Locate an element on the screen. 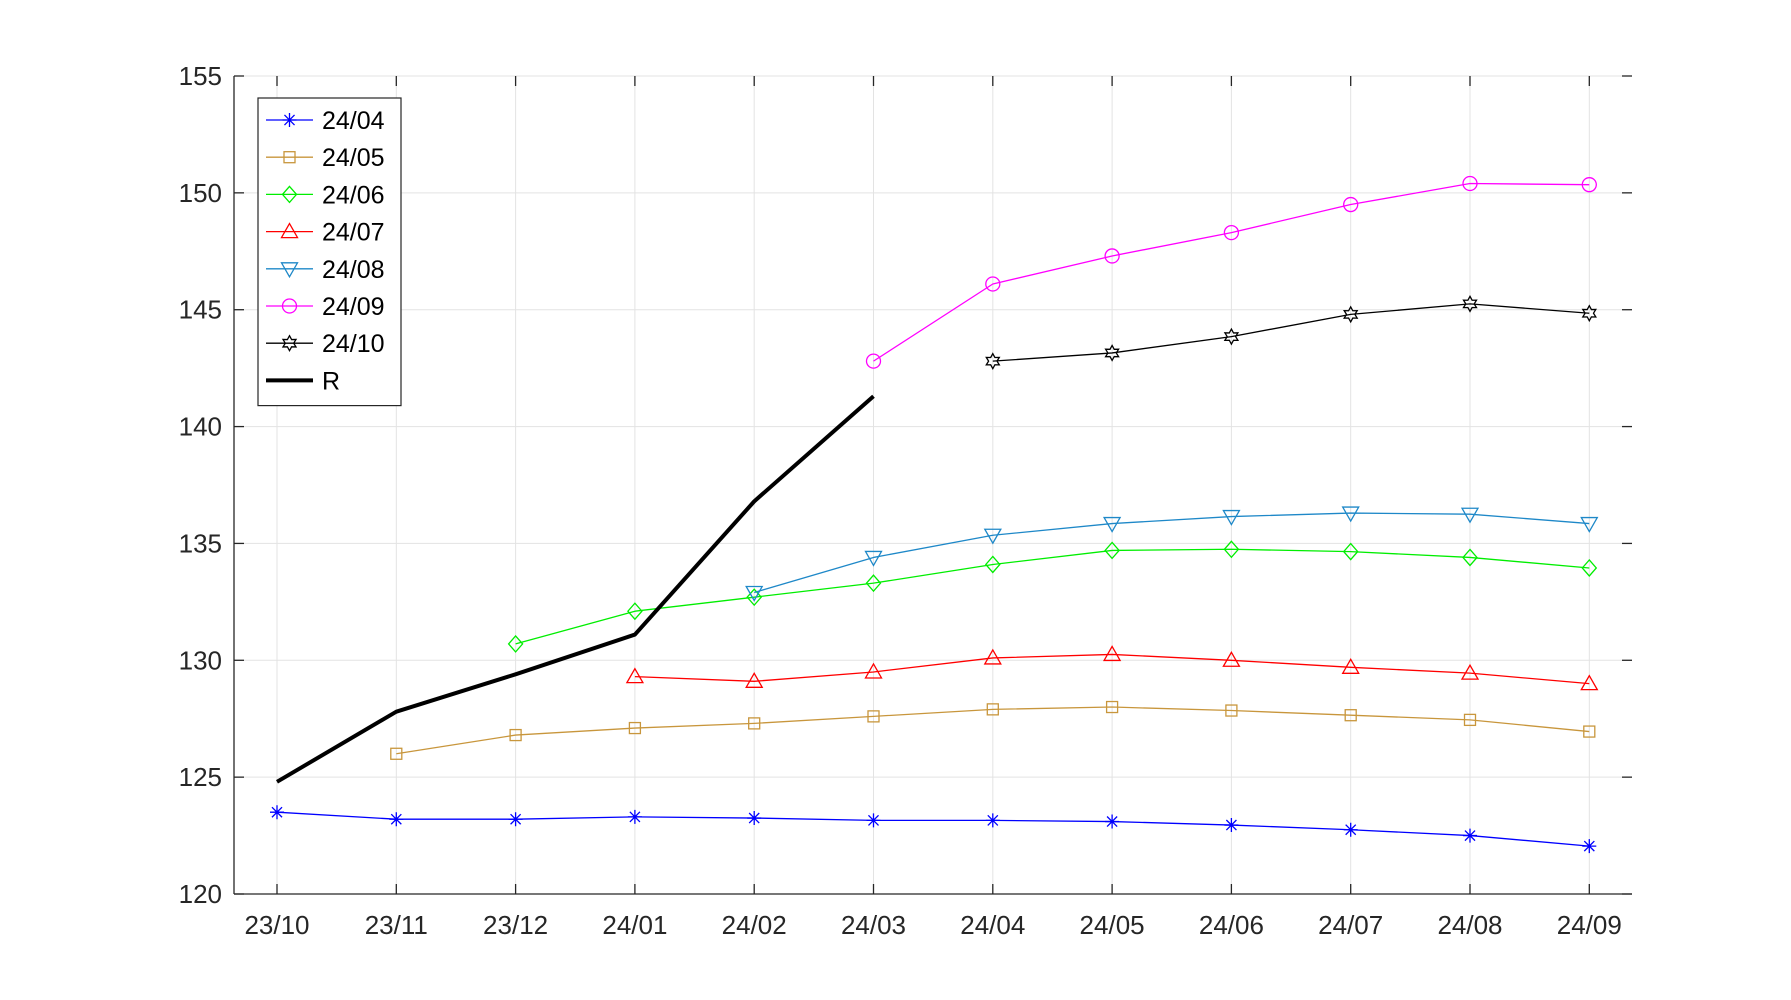  legend: 24/04 24/05 24/06 24/07 24/08 24/09 24/10 R is located at coordinates (329, 252).